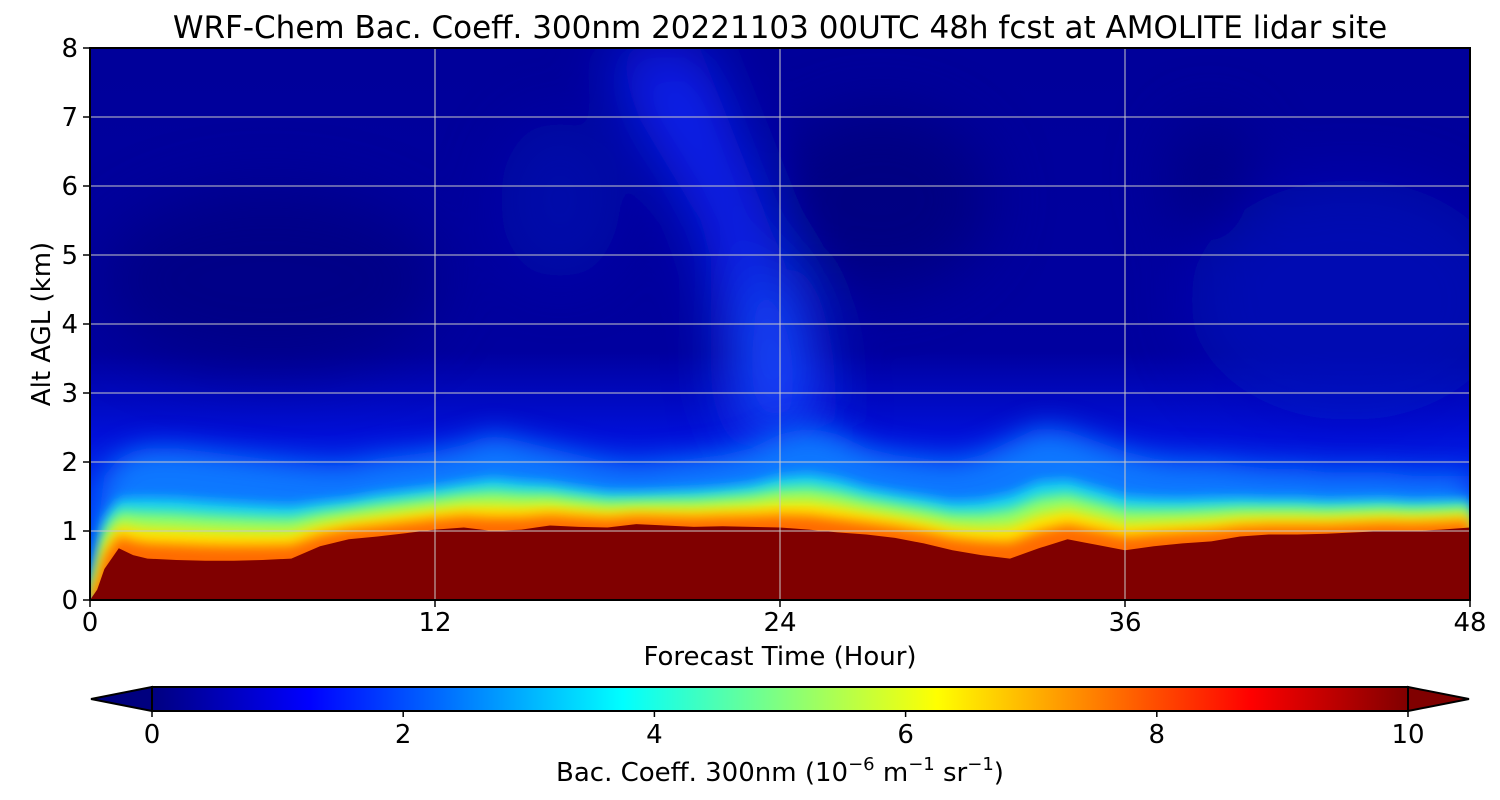 Image resolution: width=1500 pixels, height=800 pixels. I want to click on x-axis: 0 12 24 36 48, so click(784, 619).